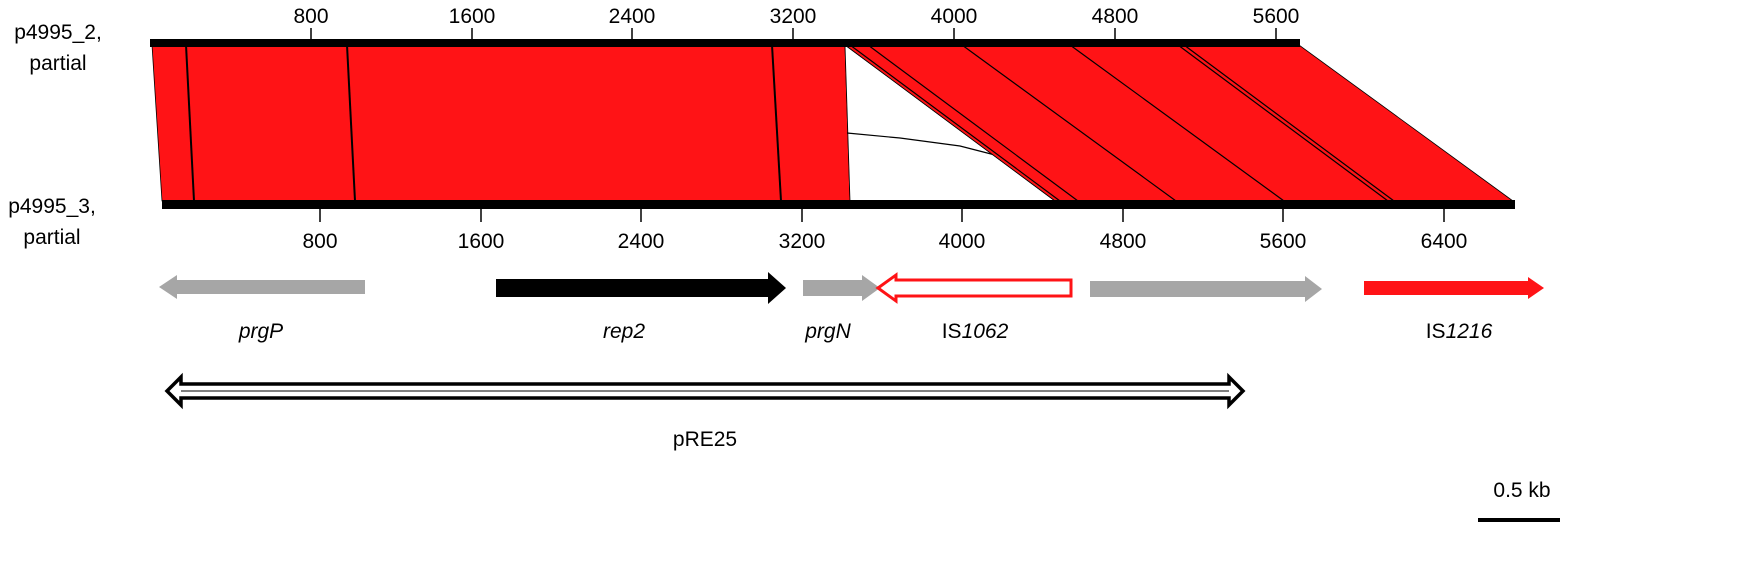 The width and height of the screenshot is (1743, 583). Describe the element at coordinates (632, 16) in the screenshot. I see `top-tick-label: 2400` at that location.